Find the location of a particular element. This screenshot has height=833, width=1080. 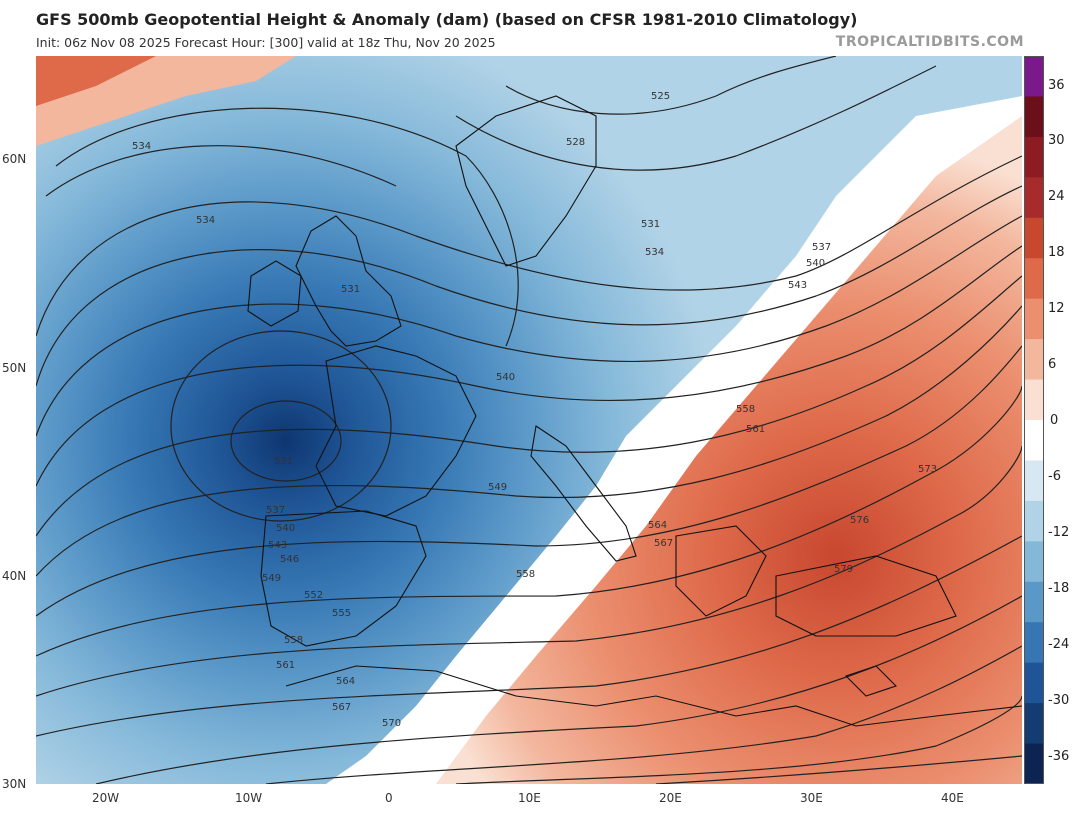

colorbar-border is located at coordinates (1034, 420).